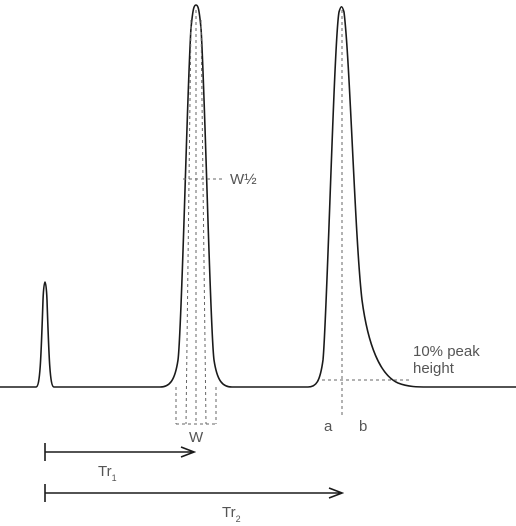 The width and height of the screenshot is (516, 526). I want to click on tr2-main: Tr, so click(229, 512).